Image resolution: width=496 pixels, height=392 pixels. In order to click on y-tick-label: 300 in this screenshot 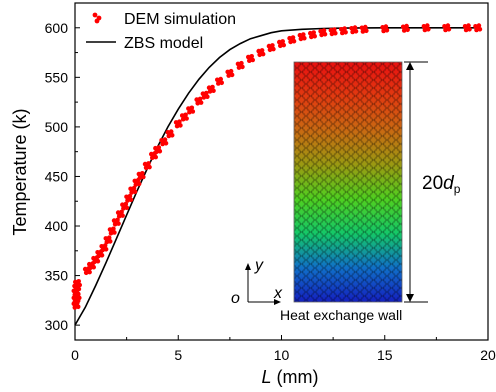, I will do `click(57, 325)`.